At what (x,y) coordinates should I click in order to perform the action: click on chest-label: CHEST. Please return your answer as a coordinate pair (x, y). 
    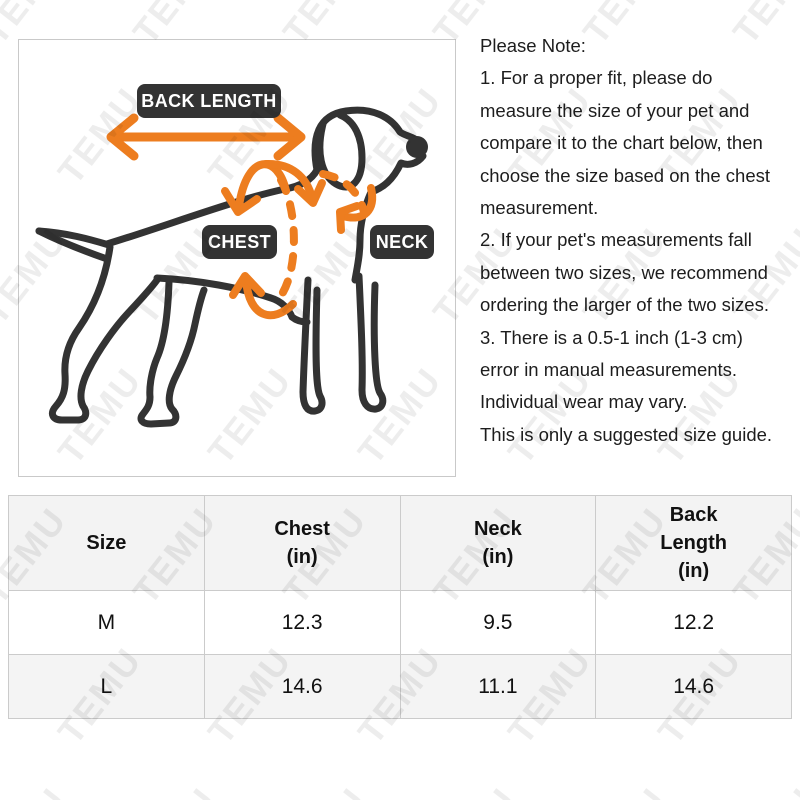
    Looking at the image, I should click on (239, 242).